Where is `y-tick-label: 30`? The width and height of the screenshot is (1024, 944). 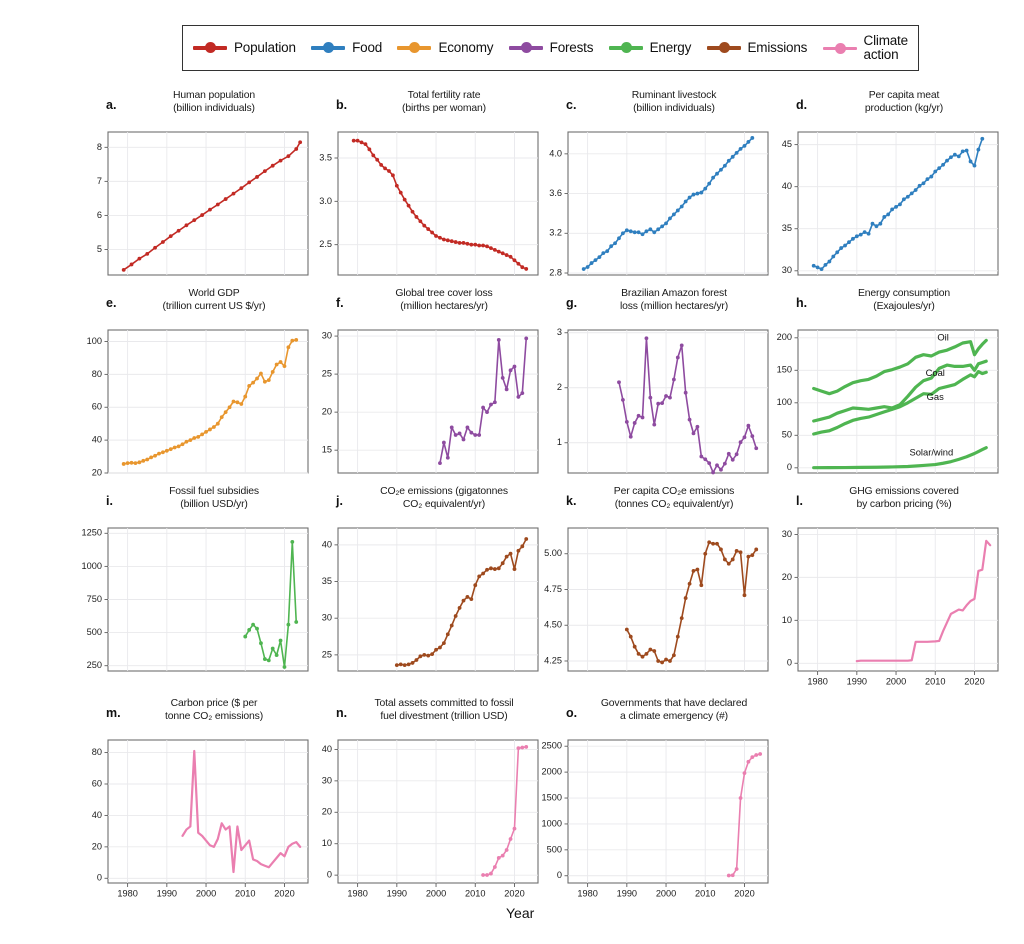 y-tick-label: 30 is located at coordinates (327, 336).